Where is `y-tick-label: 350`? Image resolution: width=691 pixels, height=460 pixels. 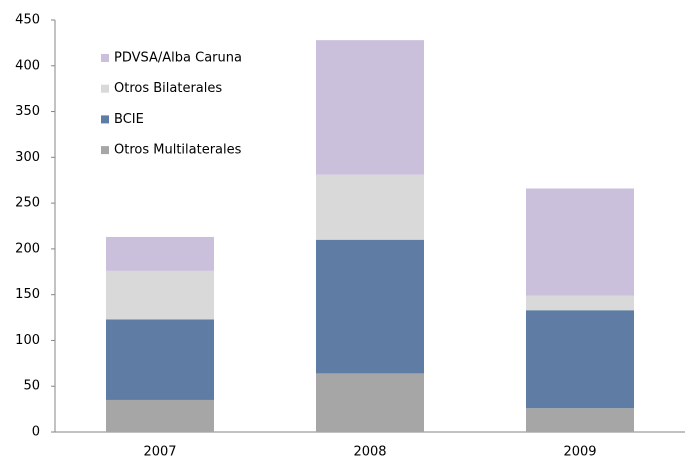
y-tick-label: 350 is located at coordinates (27, 111).